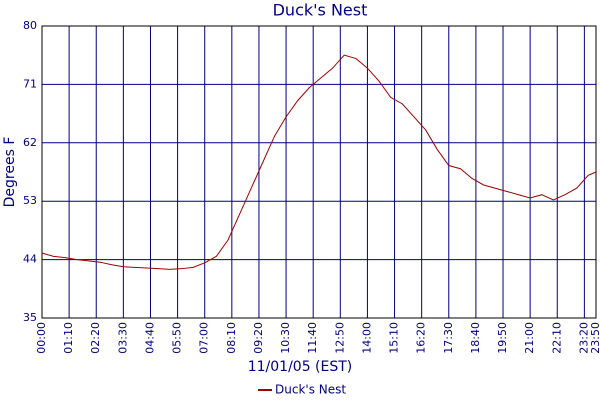 Image resolution: width=600 pixels, height=400 pixels. Describe the element at coordinates (394, 338) in the screenshot. I see `x-tick-label: 15:10` at that location.